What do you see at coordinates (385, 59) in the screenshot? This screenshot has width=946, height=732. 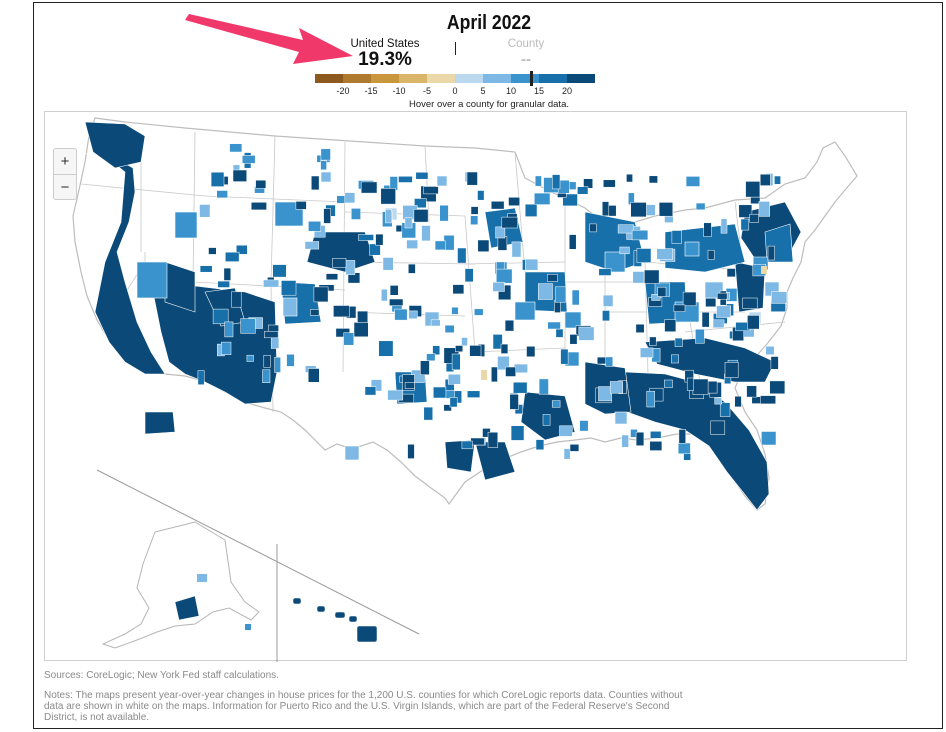 I see `national-value: 19.3%` at bounding box center [385, 59].